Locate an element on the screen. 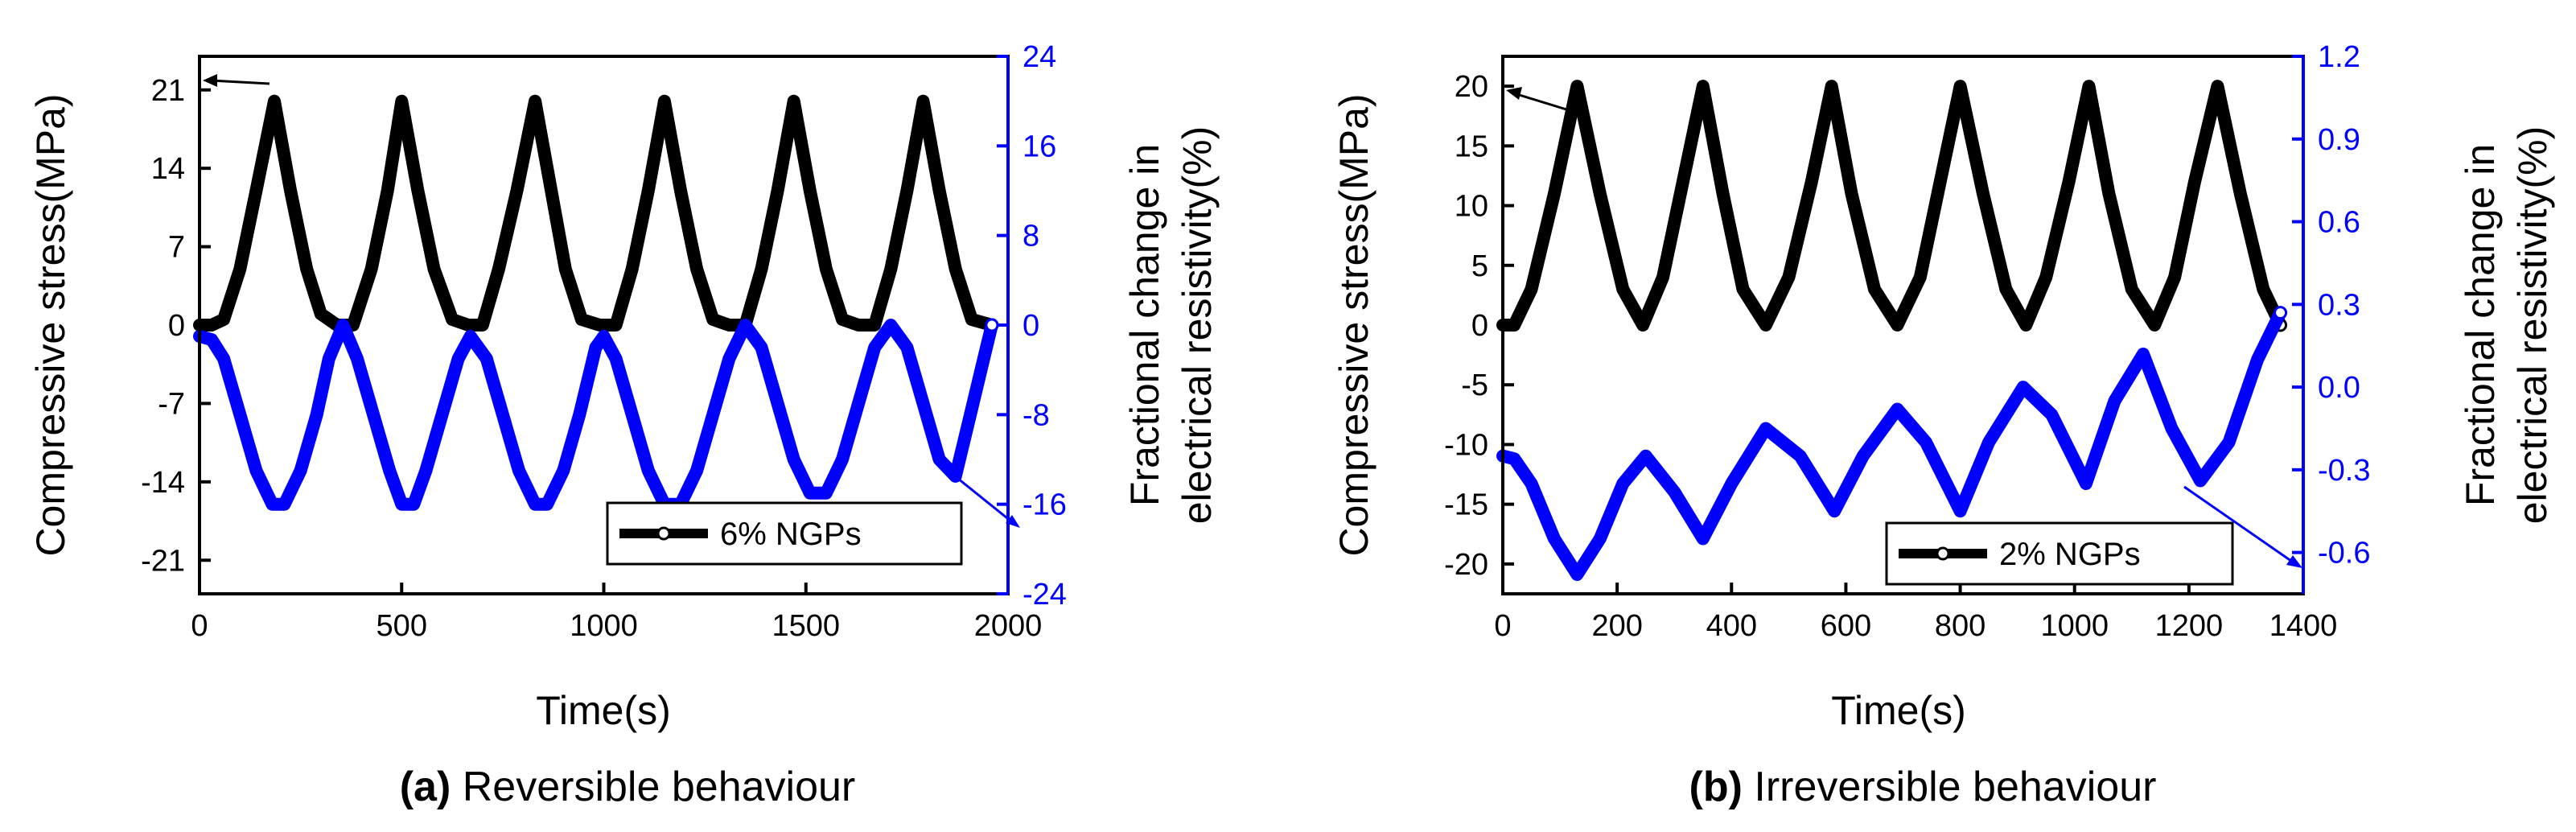 The height and width of the screenshot is (832, 2576). y-right-tick-label-a: 24 is located at coordinates (1039, 57).